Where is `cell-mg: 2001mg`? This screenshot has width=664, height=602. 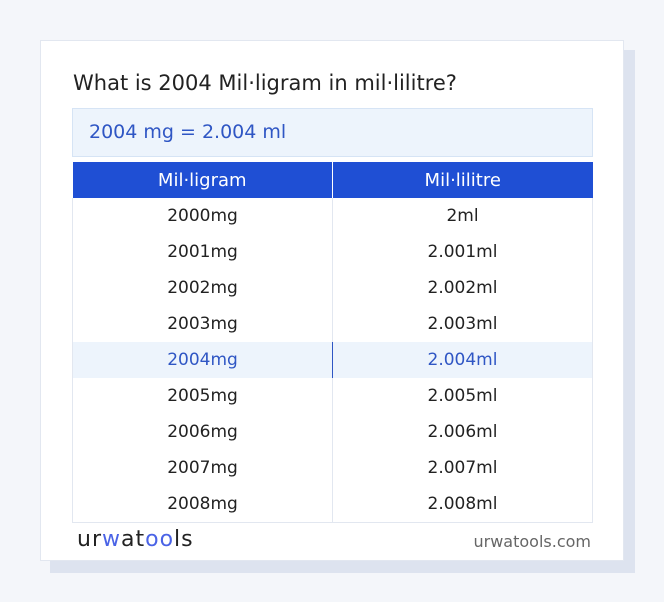 cell-mg: 2001mg is located at coordinates (202, 252).